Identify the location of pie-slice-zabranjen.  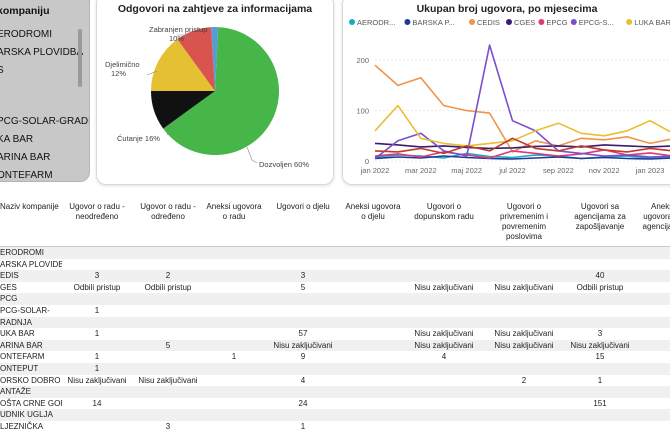
(196, 59).